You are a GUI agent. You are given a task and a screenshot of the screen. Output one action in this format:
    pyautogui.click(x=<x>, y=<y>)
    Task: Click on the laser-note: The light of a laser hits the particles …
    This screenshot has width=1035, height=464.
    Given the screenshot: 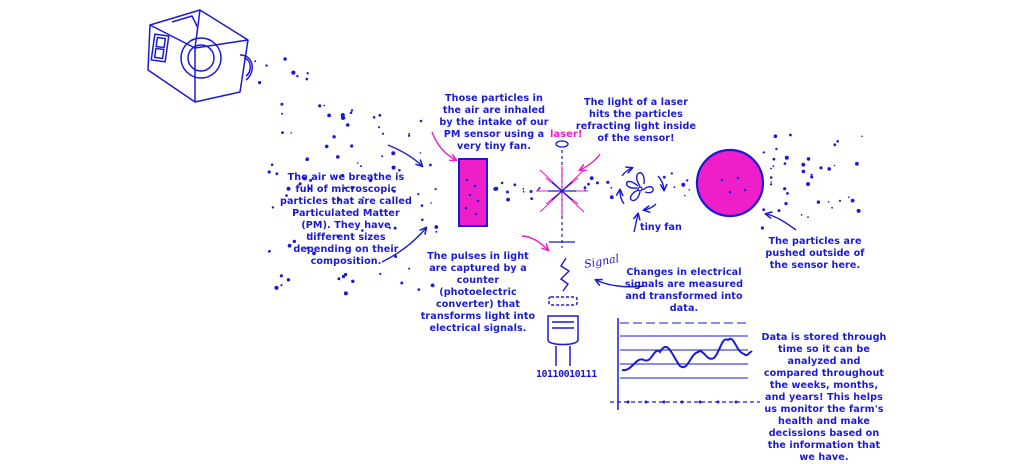 What is the action you would take?
    pyautogui.click(x=636, y=120)
    